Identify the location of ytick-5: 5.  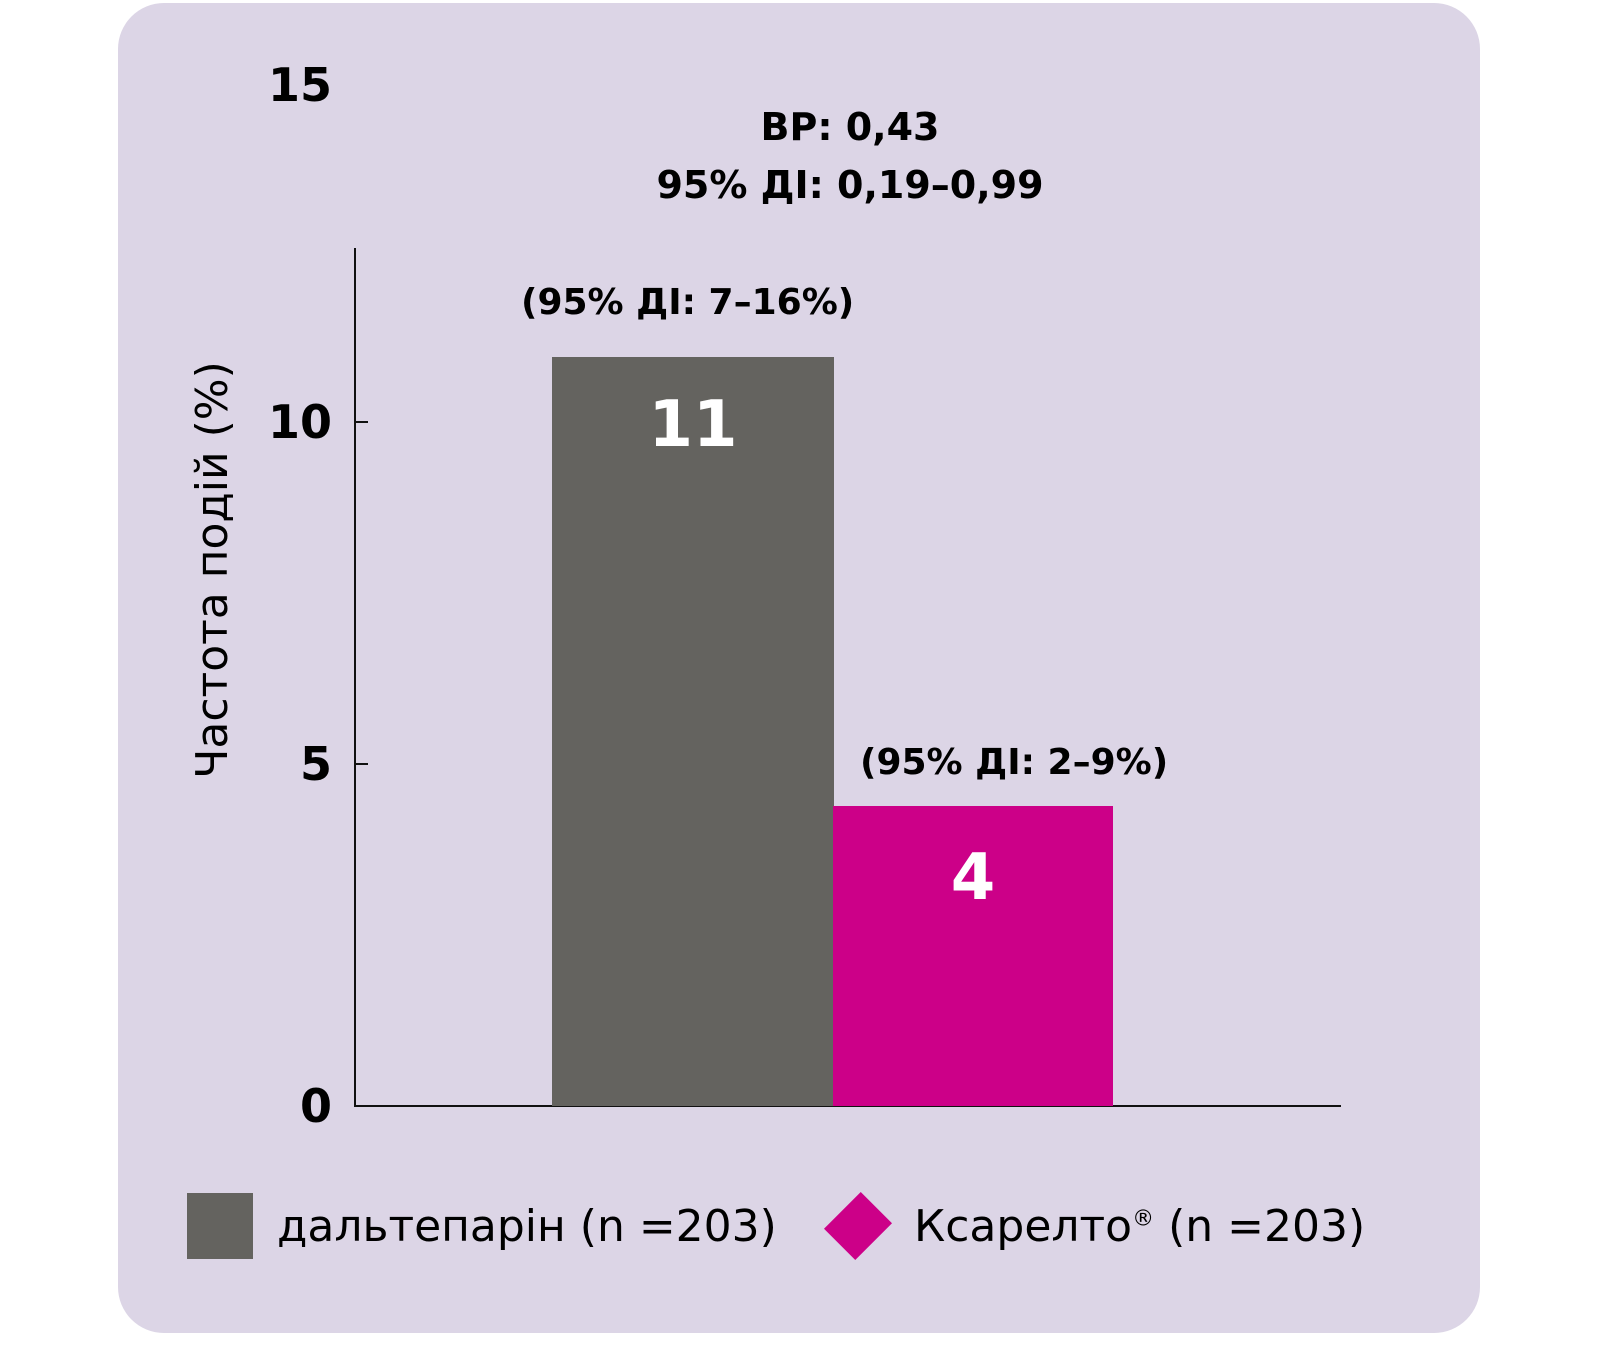
(315, 764).